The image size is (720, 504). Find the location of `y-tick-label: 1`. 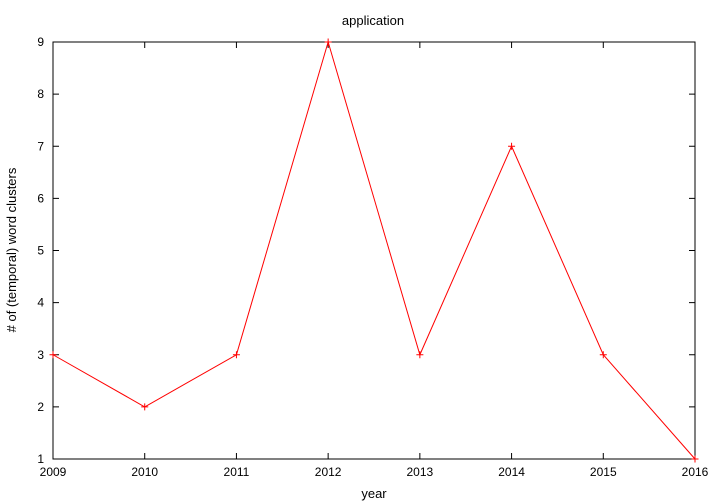

y-tick-label: 1 is located at coordinates (40, 459).